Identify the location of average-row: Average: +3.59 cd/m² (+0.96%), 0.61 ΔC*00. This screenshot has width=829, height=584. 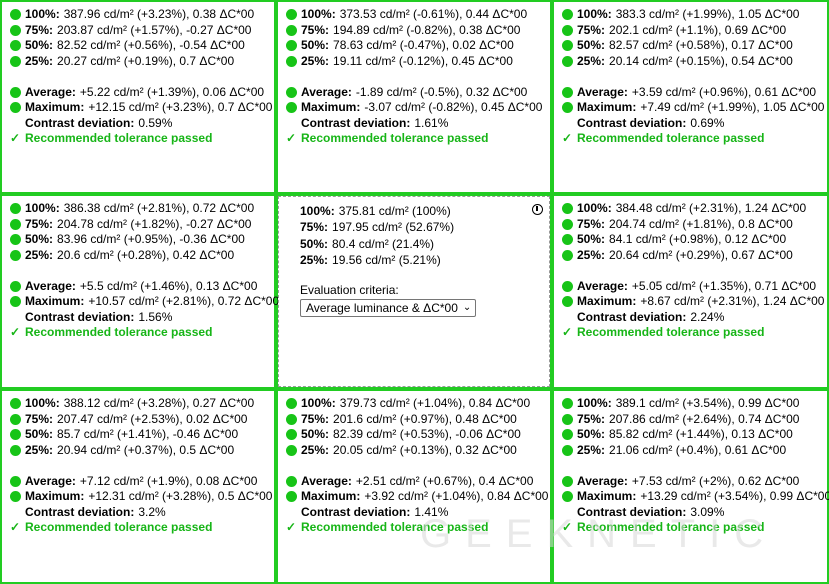
(694, 93).